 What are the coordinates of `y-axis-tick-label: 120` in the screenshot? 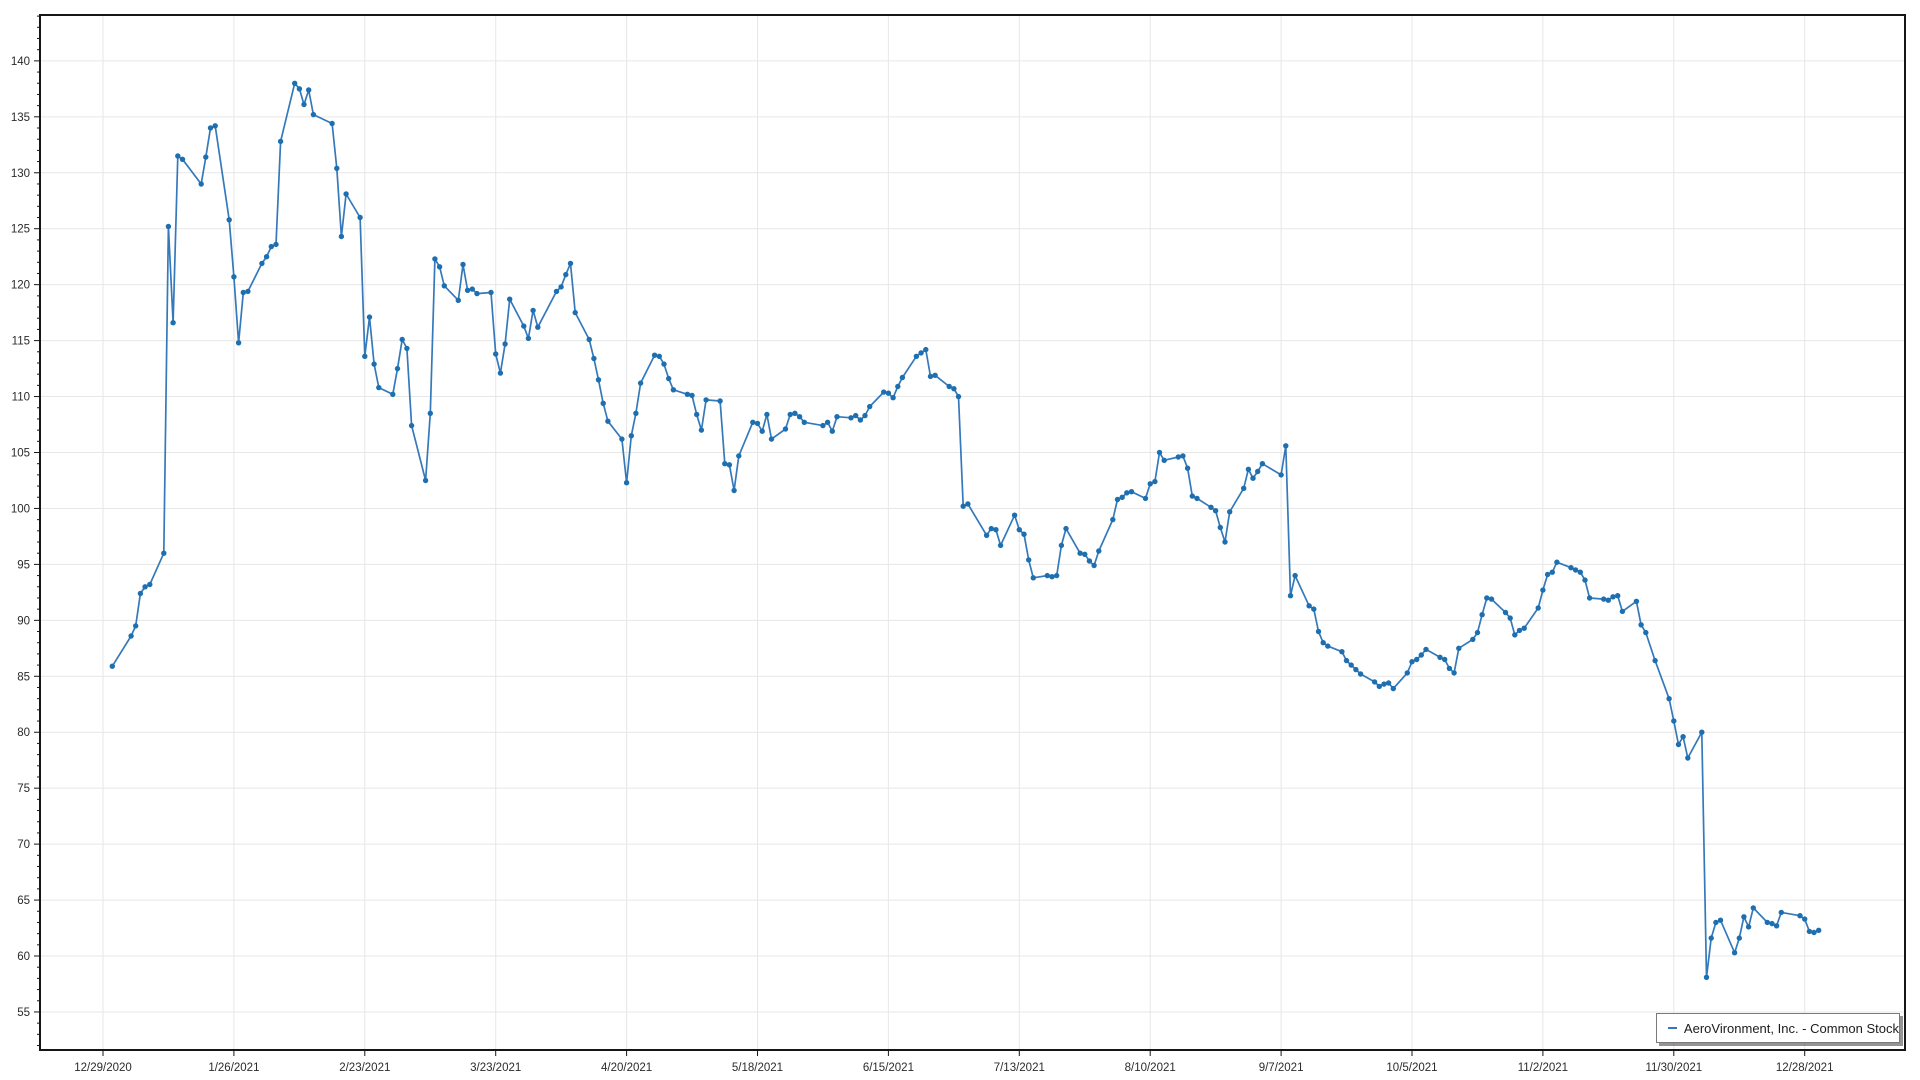 It's located at (20, 286).